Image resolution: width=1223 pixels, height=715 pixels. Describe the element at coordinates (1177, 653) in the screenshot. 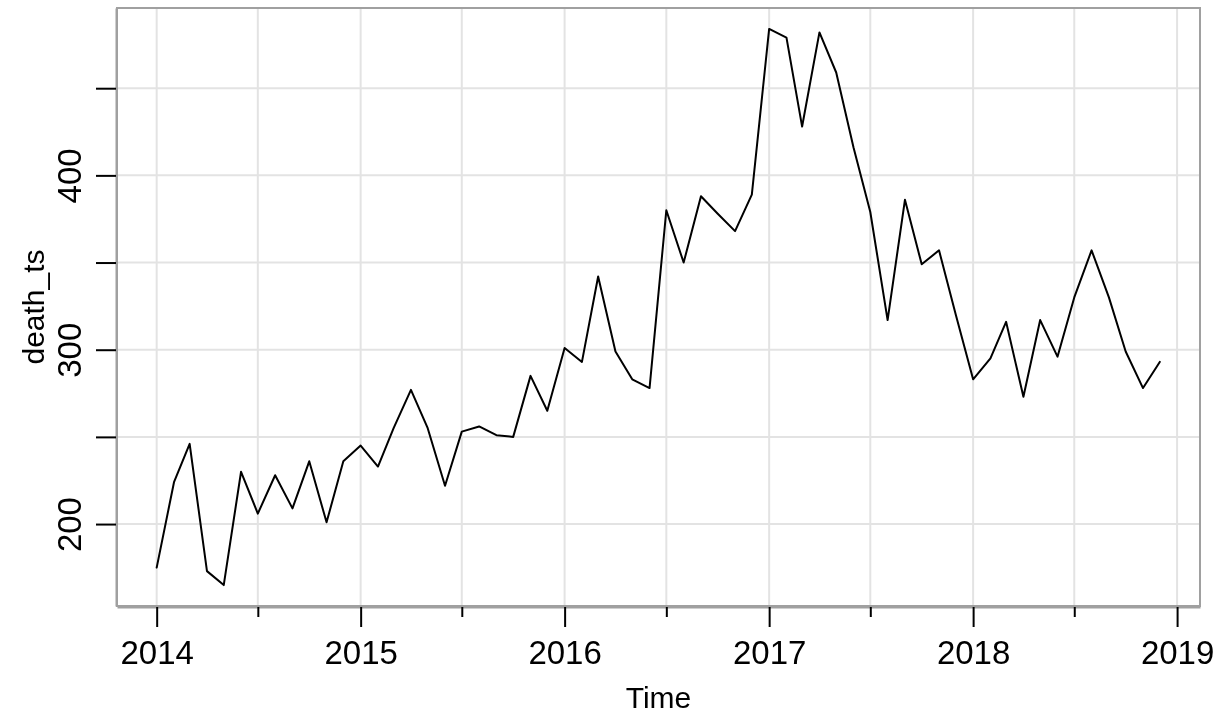

I see `x-tick-label: 2019` at that location.